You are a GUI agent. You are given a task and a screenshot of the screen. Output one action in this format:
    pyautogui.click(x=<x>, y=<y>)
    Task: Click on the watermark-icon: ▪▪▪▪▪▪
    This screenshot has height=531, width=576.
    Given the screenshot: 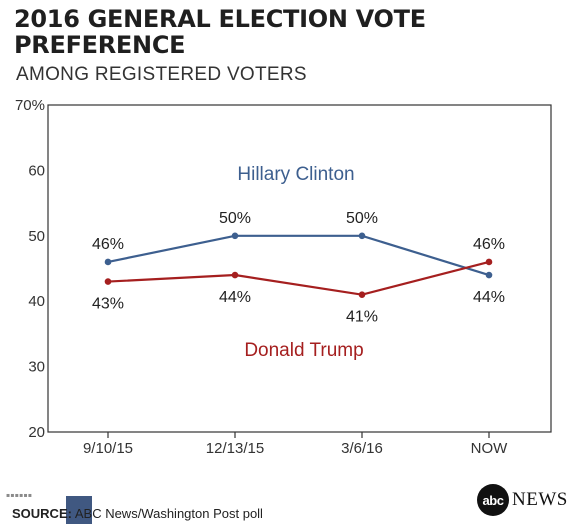 What is the action you would take?
    pyautogui.click(x=19, y=495)
    